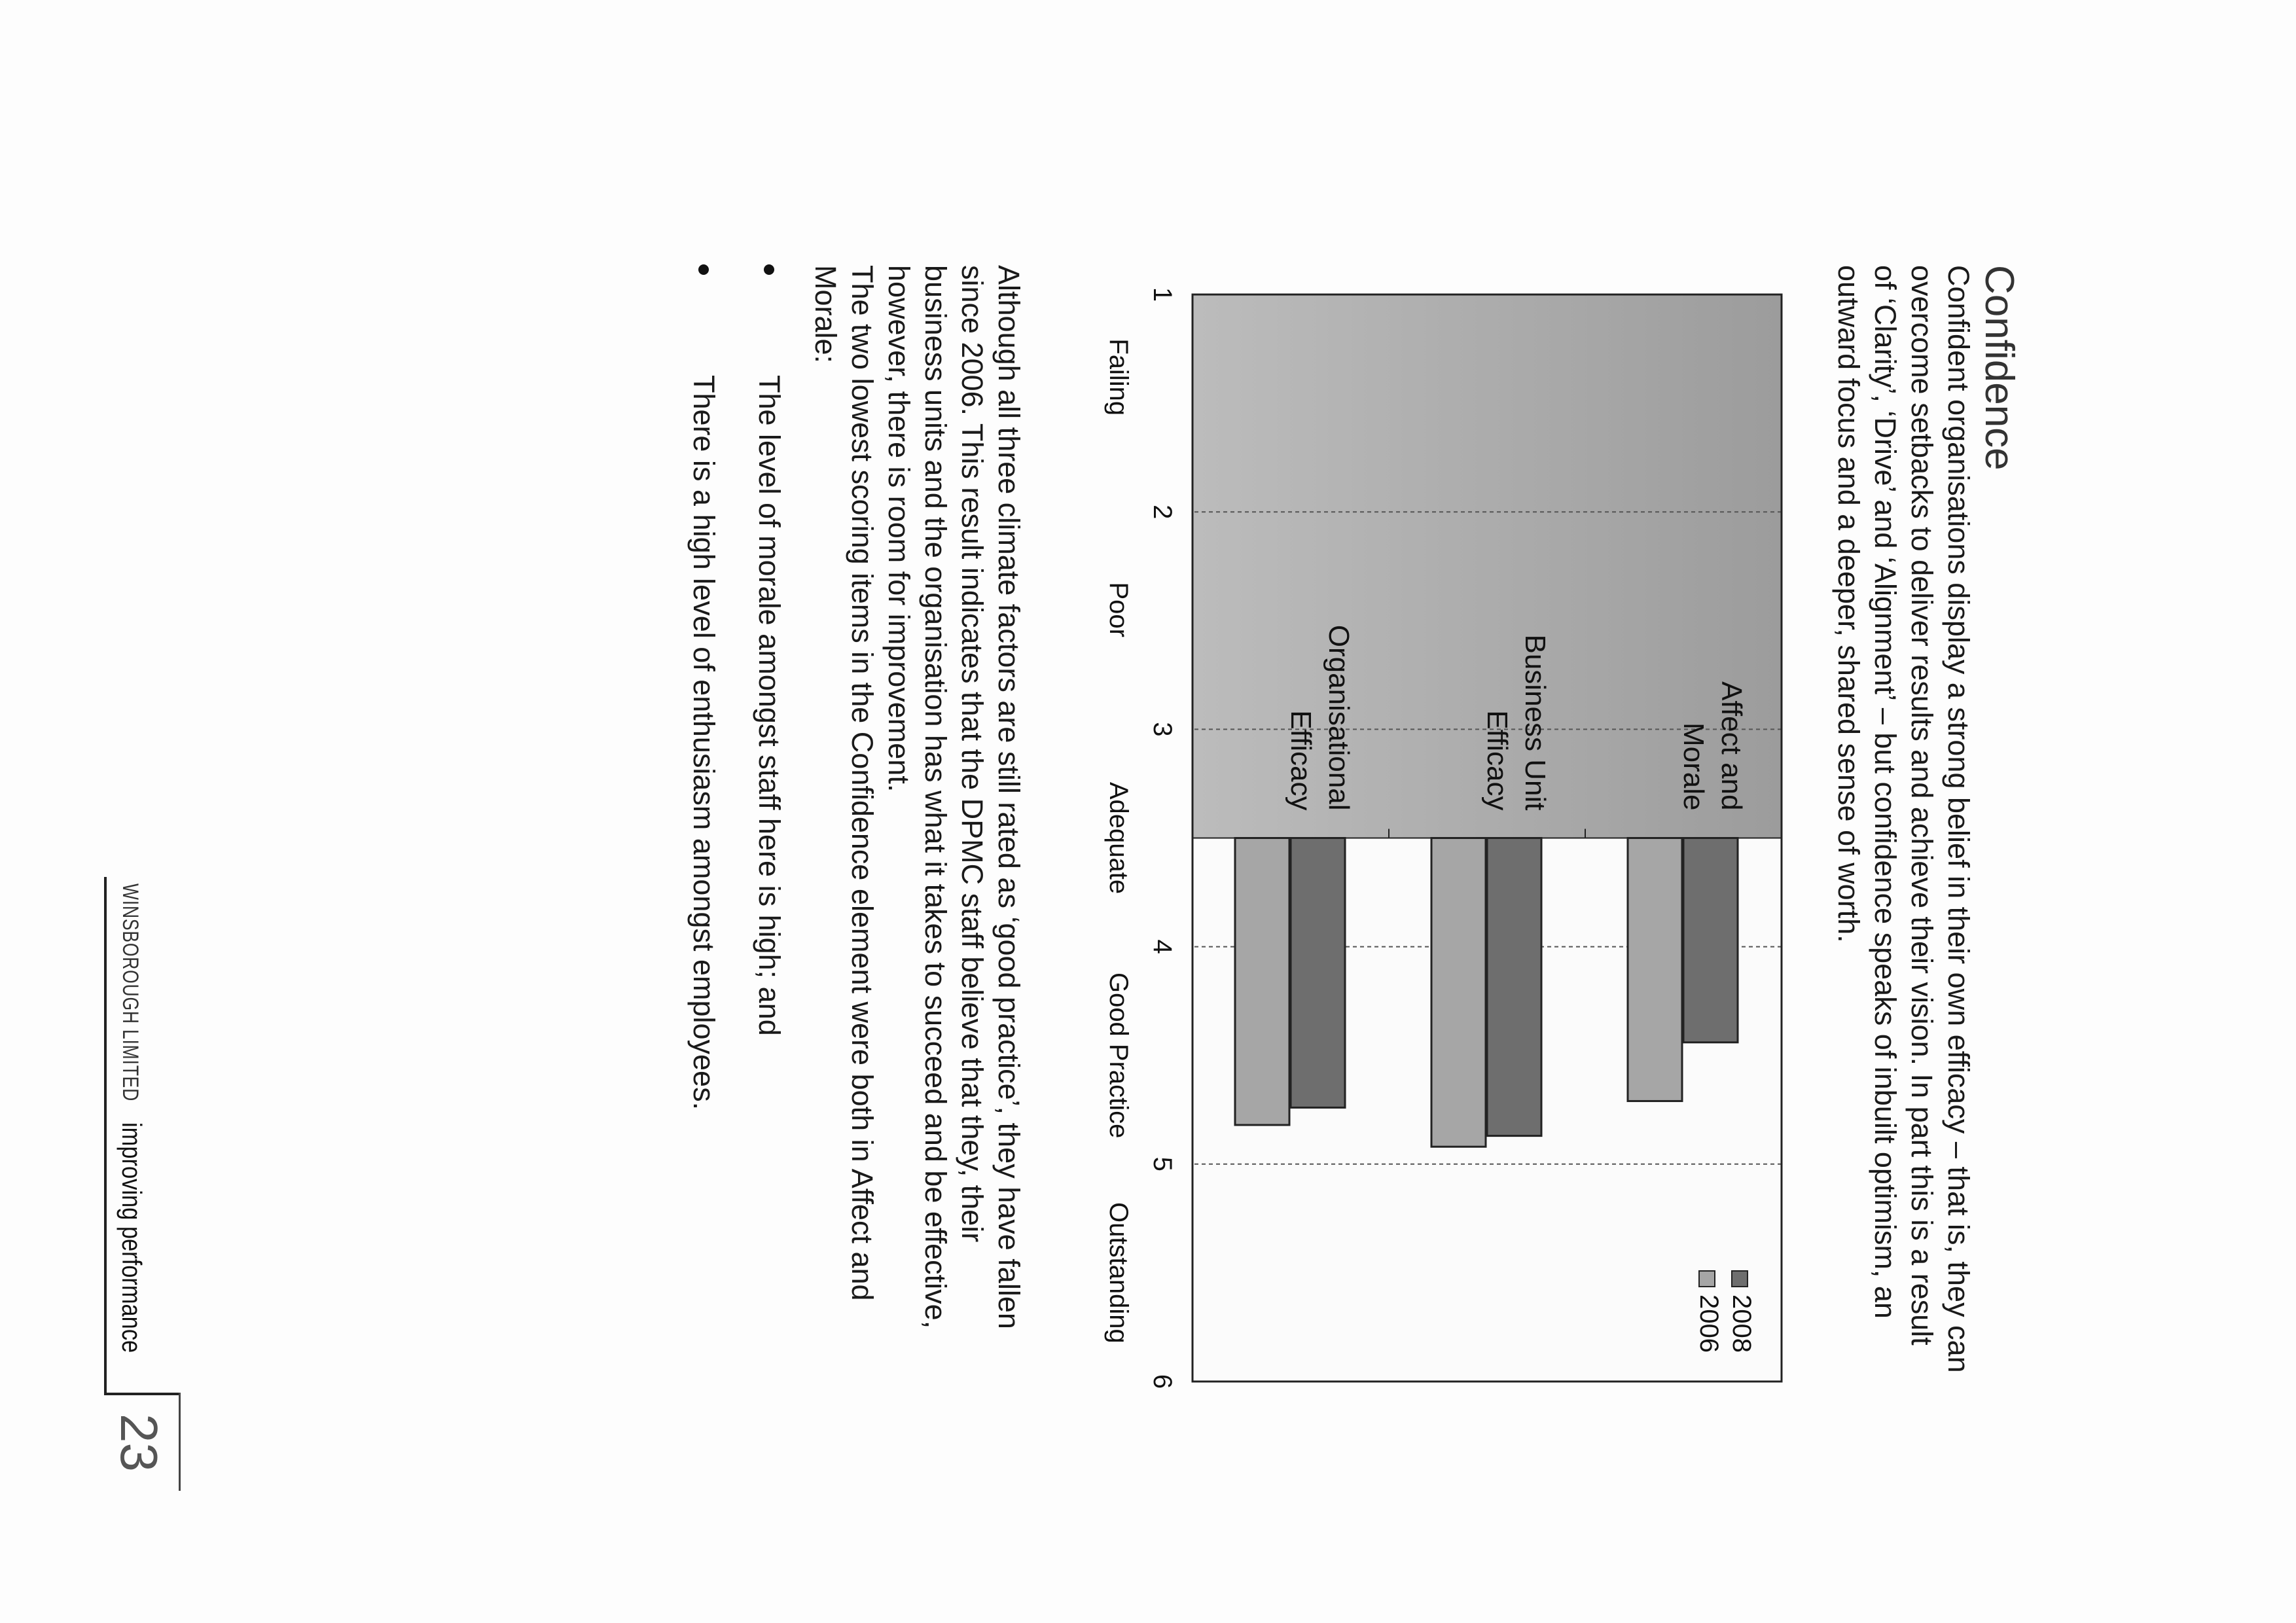 The width and height of the screenshot is (2296, 1623). I want to click on legend-label: 2008, so click(1741, 1323).